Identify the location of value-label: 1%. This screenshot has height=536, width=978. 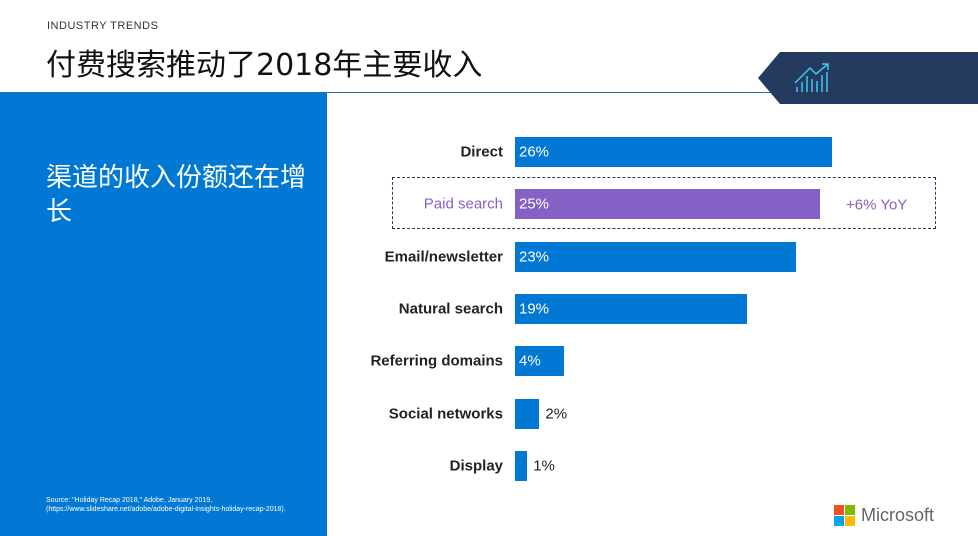
(544, 466).